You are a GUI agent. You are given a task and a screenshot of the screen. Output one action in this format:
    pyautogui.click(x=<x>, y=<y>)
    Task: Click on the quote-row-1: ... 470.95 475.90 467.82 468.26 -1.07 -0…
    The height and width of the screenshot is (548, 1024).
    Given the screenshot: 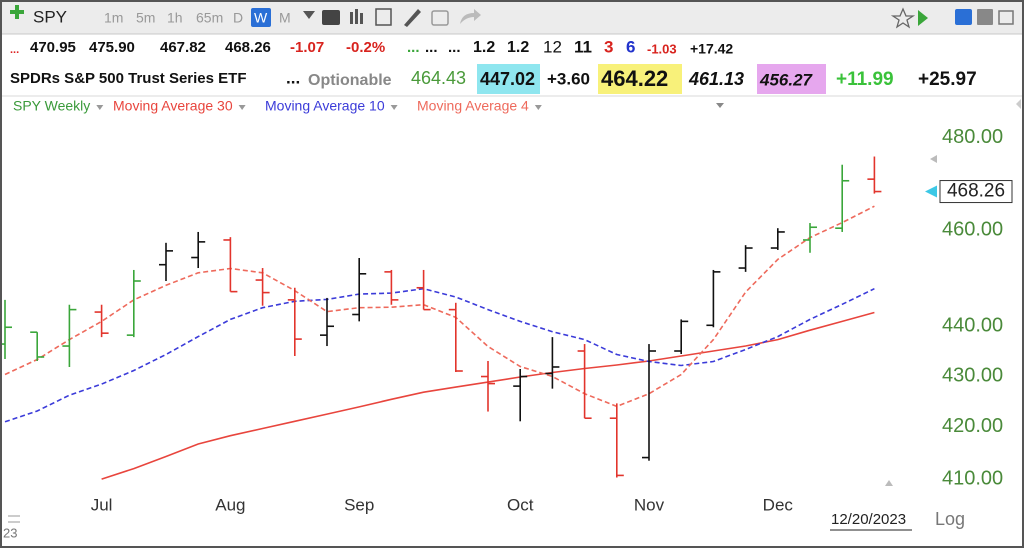 What is the action you would take?
    pyautogui.click(x=371, y=46)
    